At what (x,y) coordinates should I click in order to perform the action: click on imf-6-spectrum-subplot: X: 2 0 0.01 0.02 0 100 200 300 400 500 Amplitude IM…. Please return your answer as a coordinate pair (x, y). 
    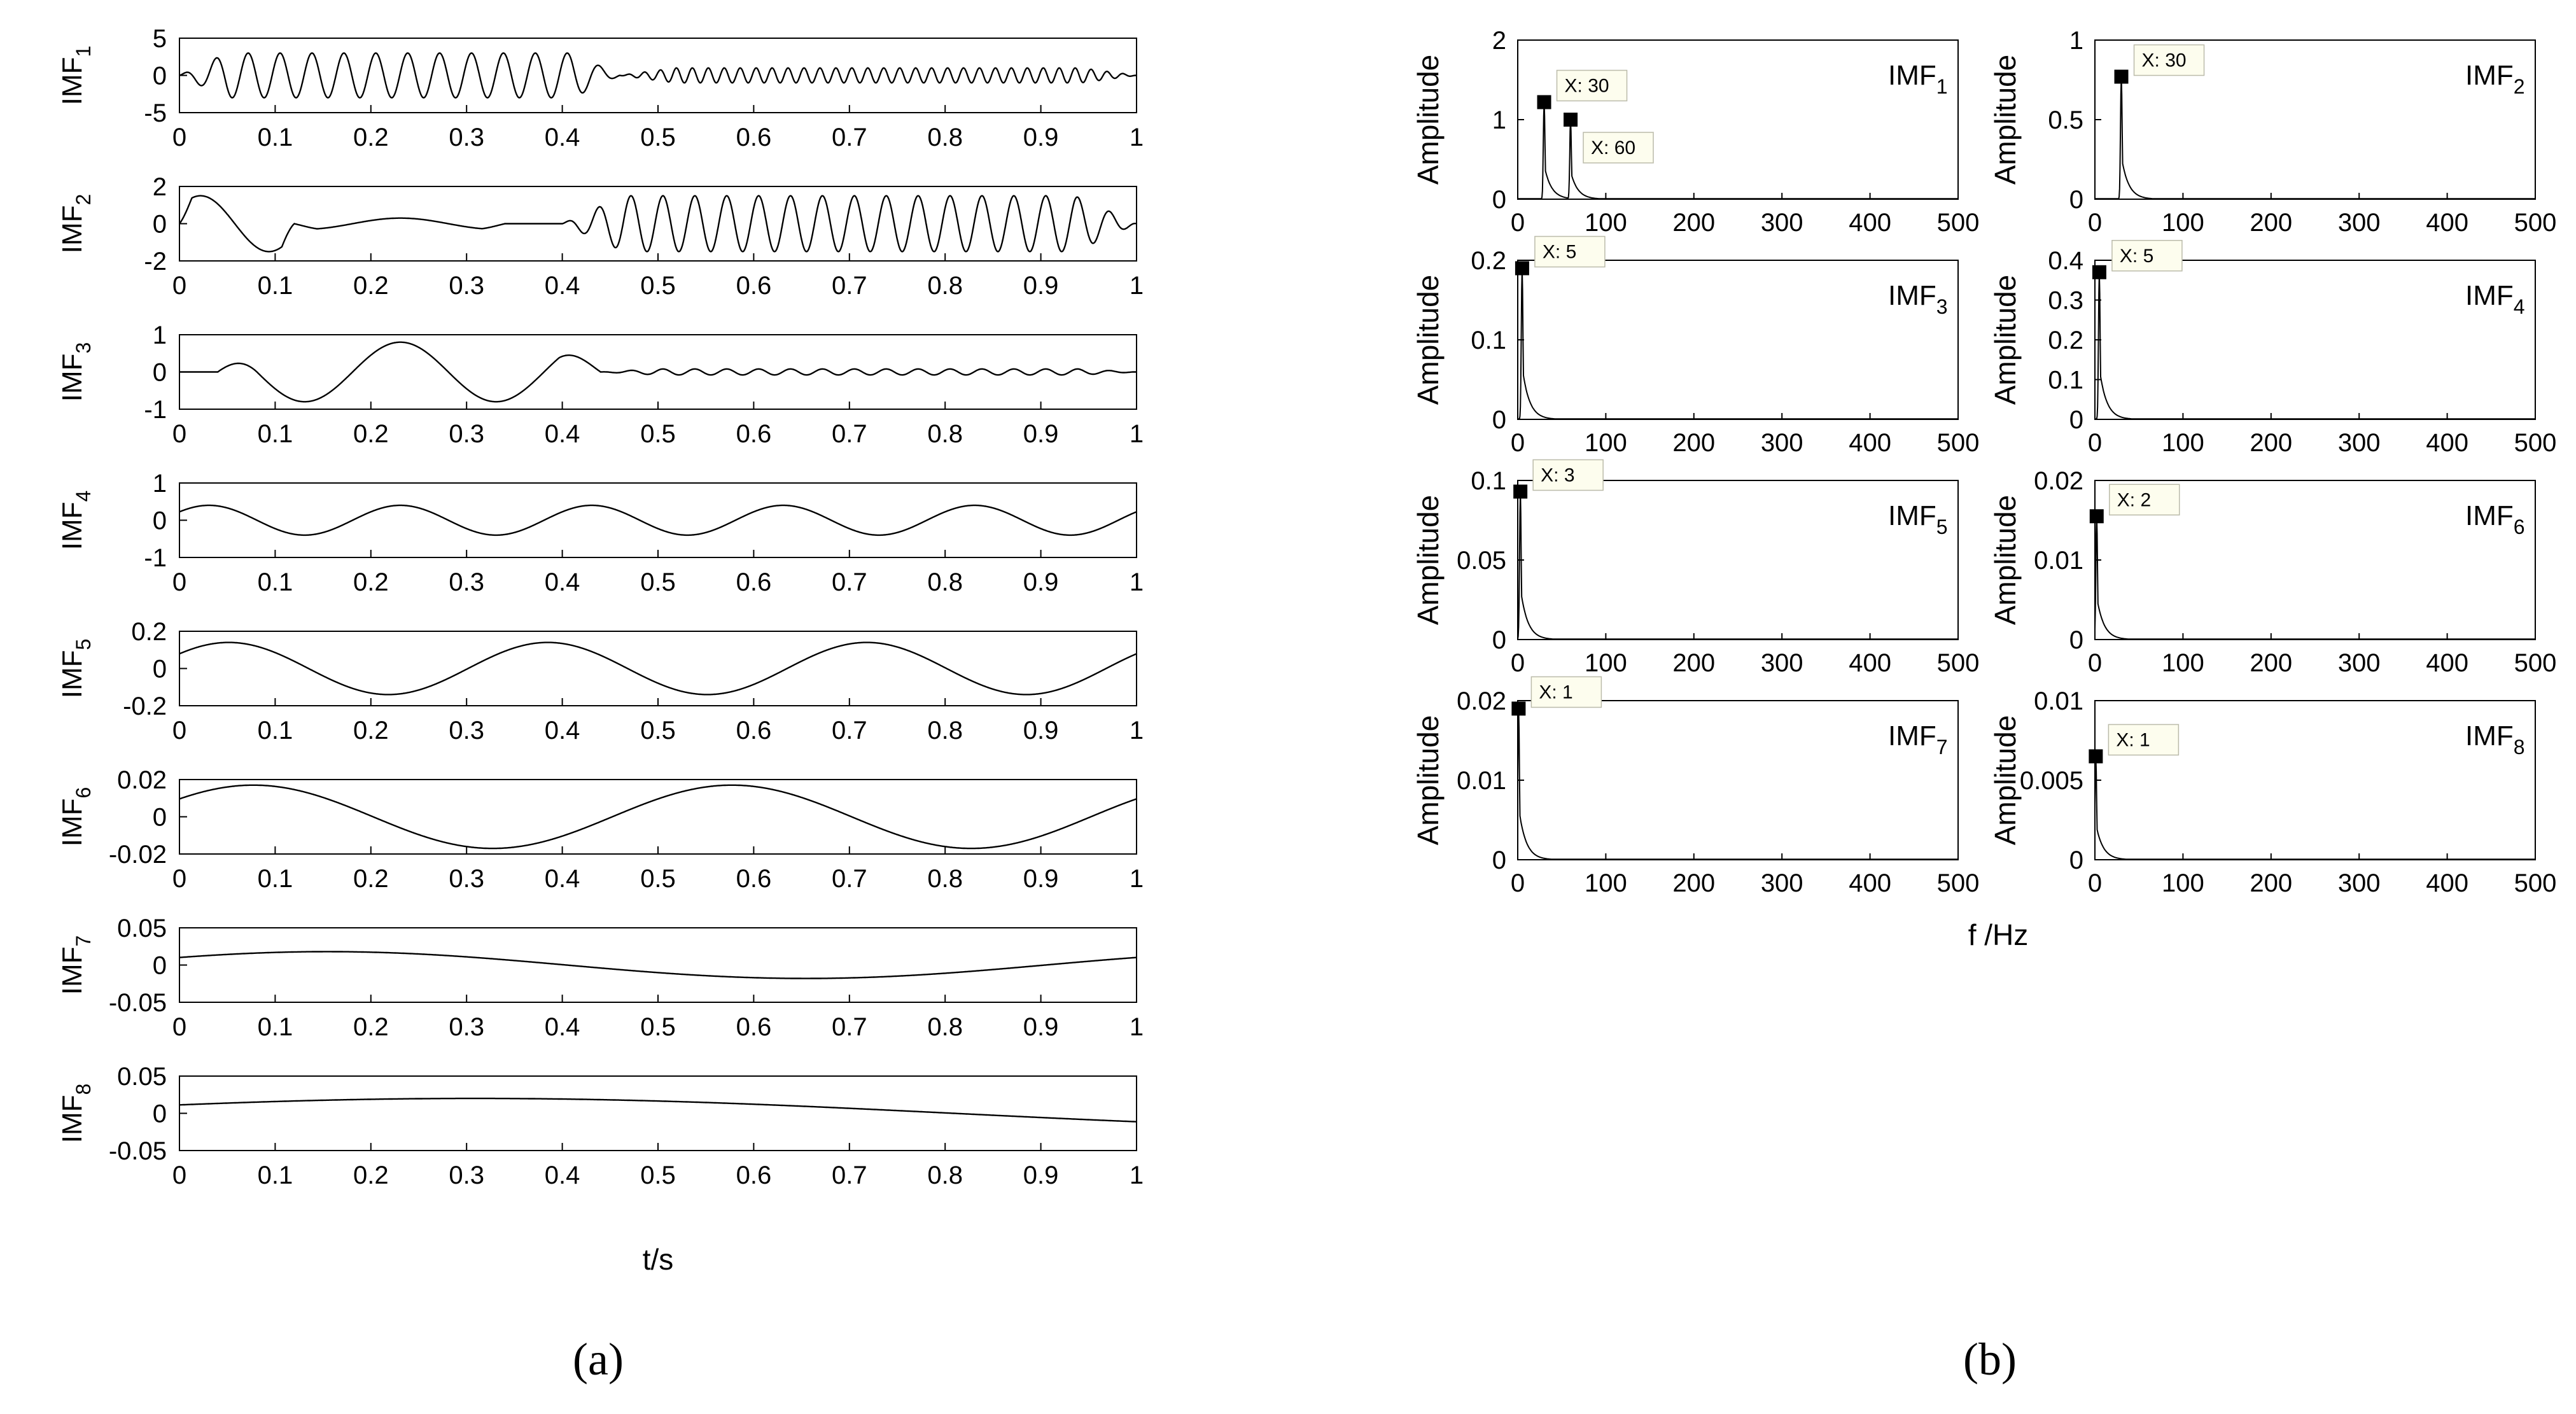
    Looking at the image, I should click on (2272, 572).